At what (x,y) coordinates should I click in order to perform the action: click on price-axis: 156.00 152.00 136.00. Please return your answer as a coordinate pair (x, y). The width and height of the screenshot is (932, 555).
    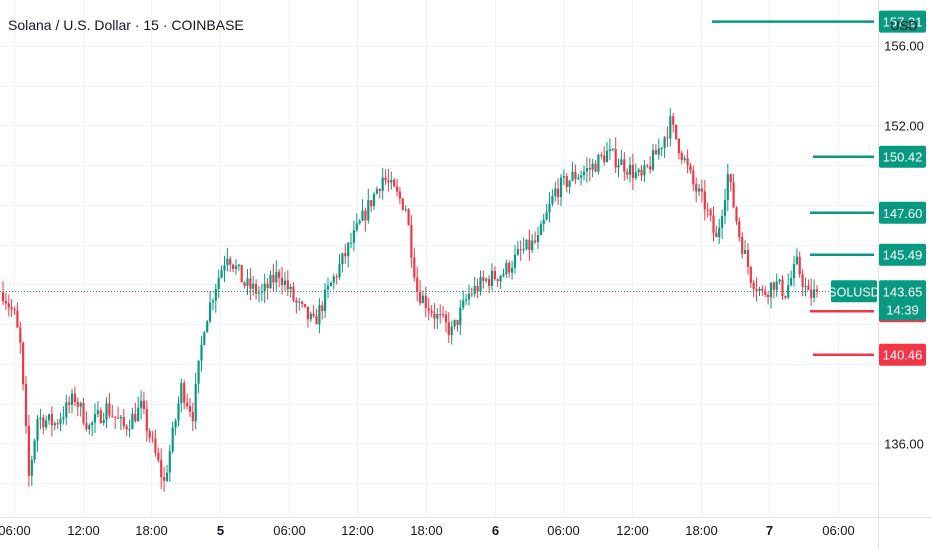
    Looking at the image, I should click on (904, 245).